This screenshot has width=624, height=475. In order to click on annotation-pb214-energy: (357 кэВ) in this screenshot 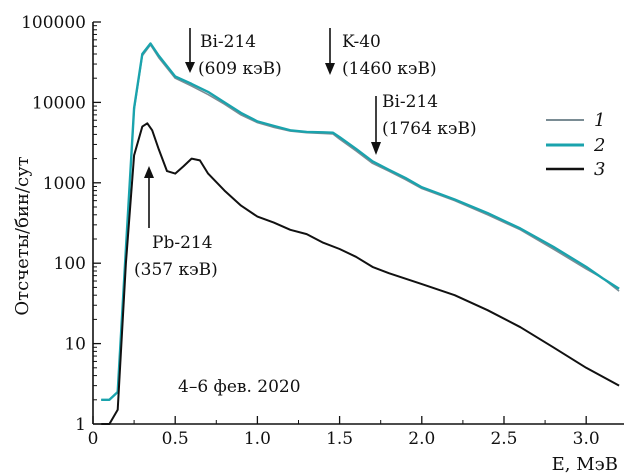, I will do `click(176, 270)`.